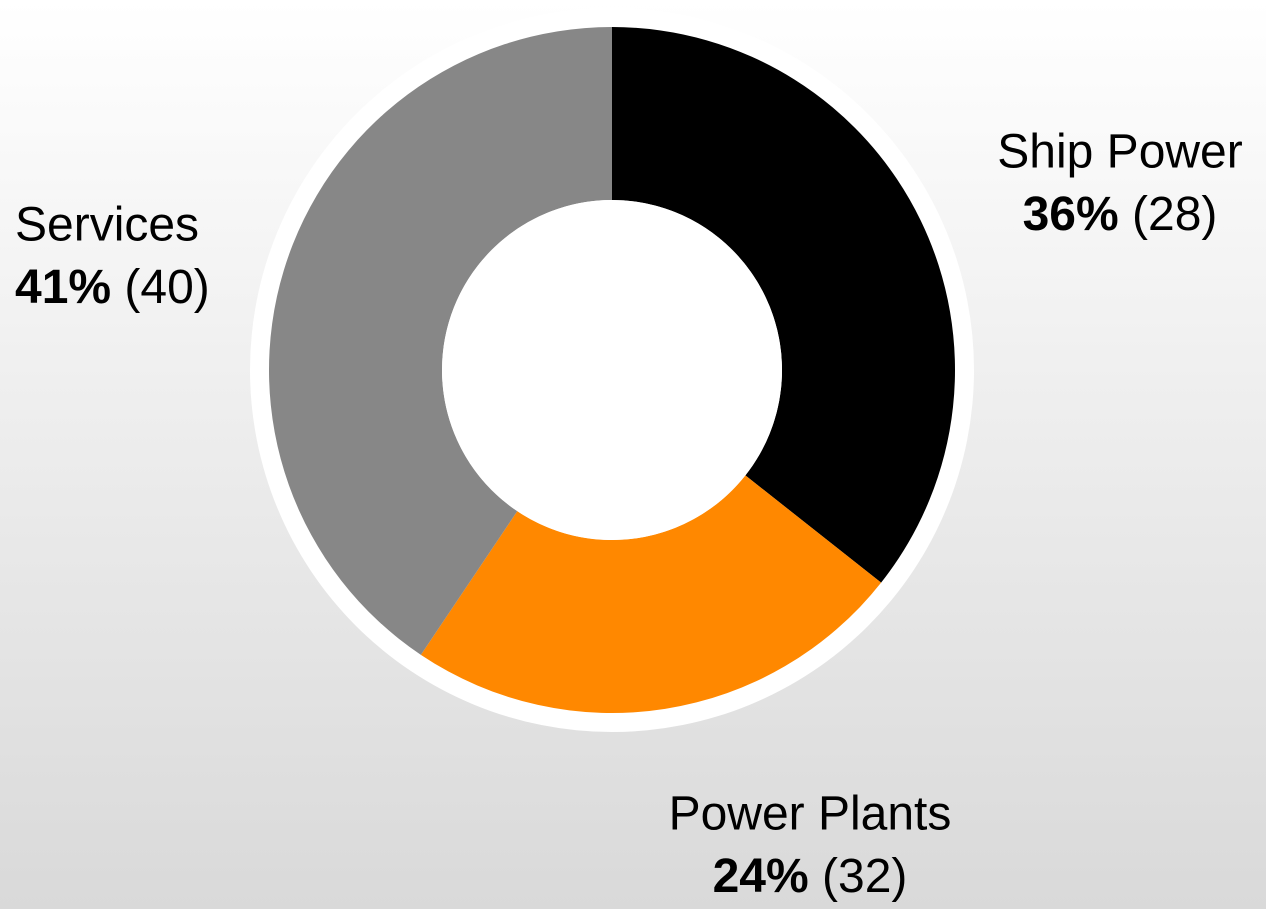  What do you see at coordinates (1071, 214) in the screenshot?
I see `value-label: 36%` at bounding box center [1071, 214].